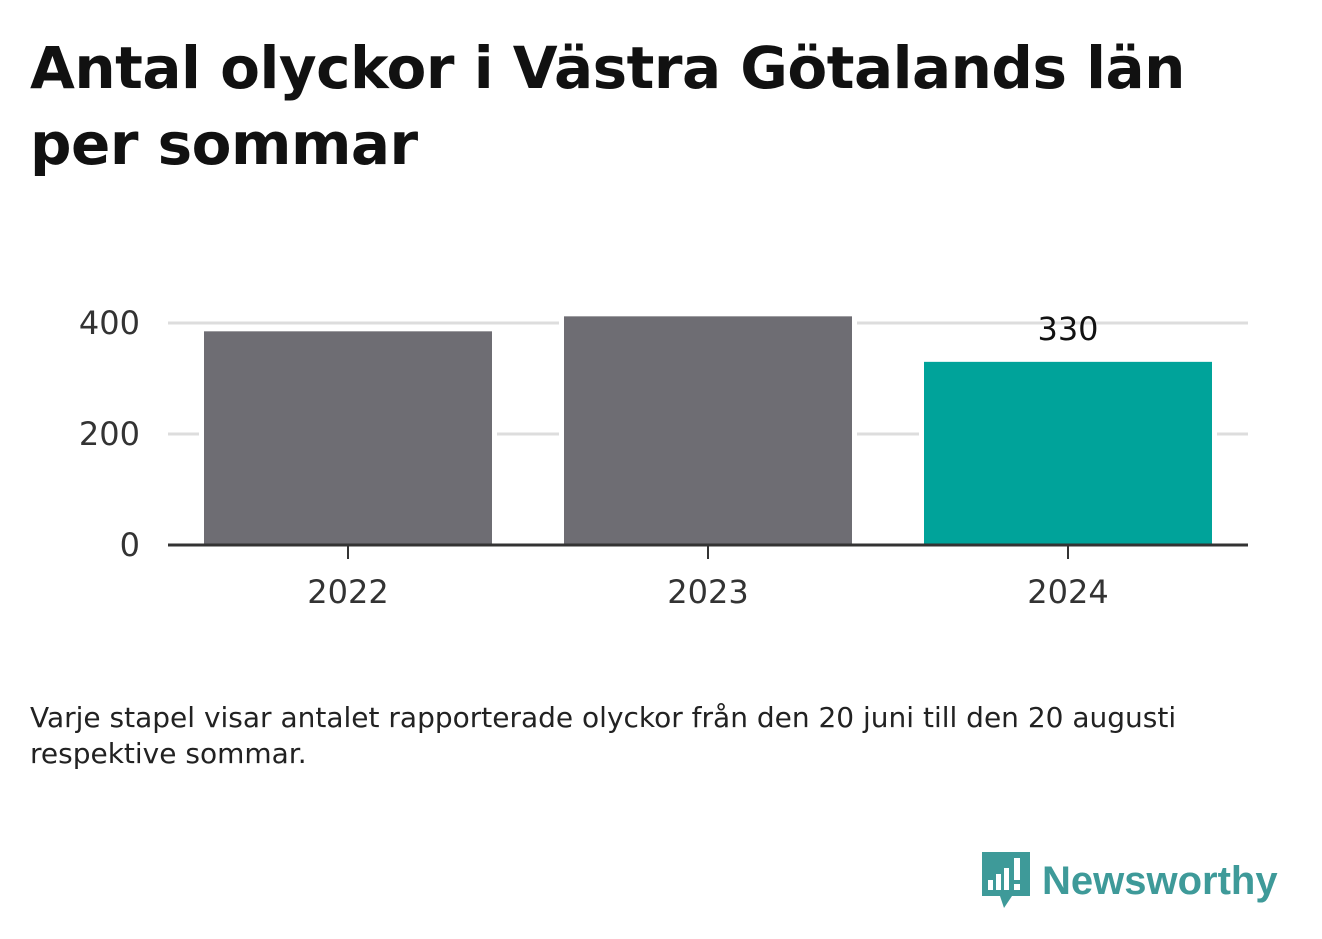  Describe the element at coordinates (109, 434) in the screenshot. I see `y-tick-label: 200` at that location.